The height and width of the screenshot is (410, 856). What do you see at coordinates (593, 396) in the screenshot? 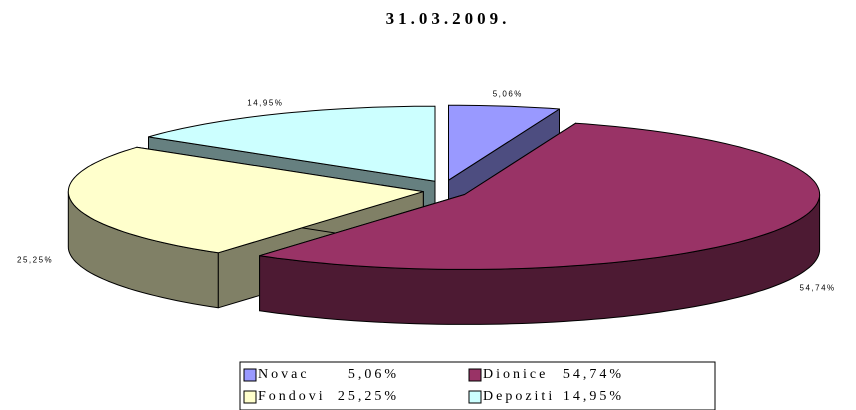
I see `legend-value: 14,95%` at bounding box center [593, 396].